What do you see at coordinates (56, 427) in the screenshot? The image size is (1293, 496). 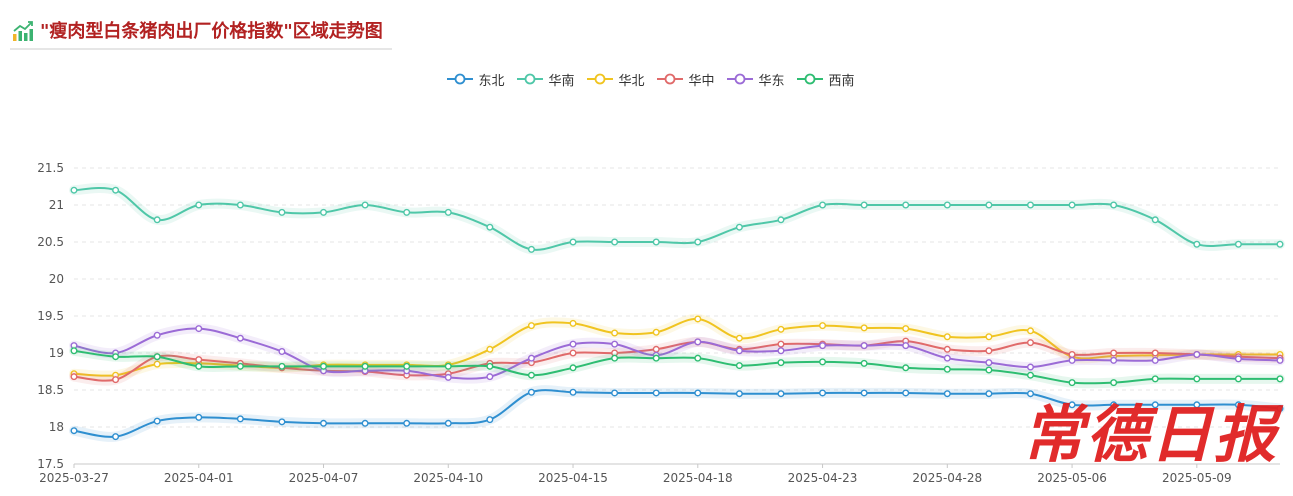 I see `y-tick-label: 18` at bounding box center [56, 427].